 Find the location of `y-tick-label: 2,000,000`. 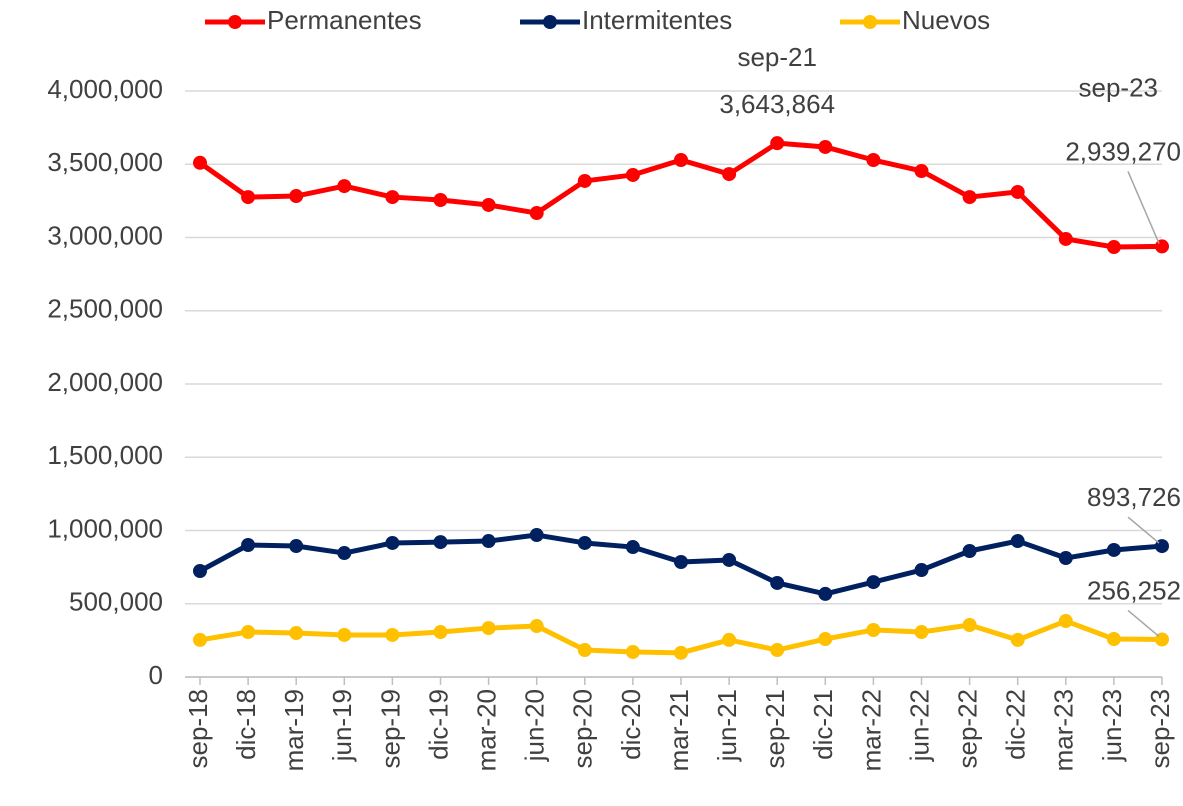

y-tick-label: 2,000,000 is located at coordinates (105, 382).